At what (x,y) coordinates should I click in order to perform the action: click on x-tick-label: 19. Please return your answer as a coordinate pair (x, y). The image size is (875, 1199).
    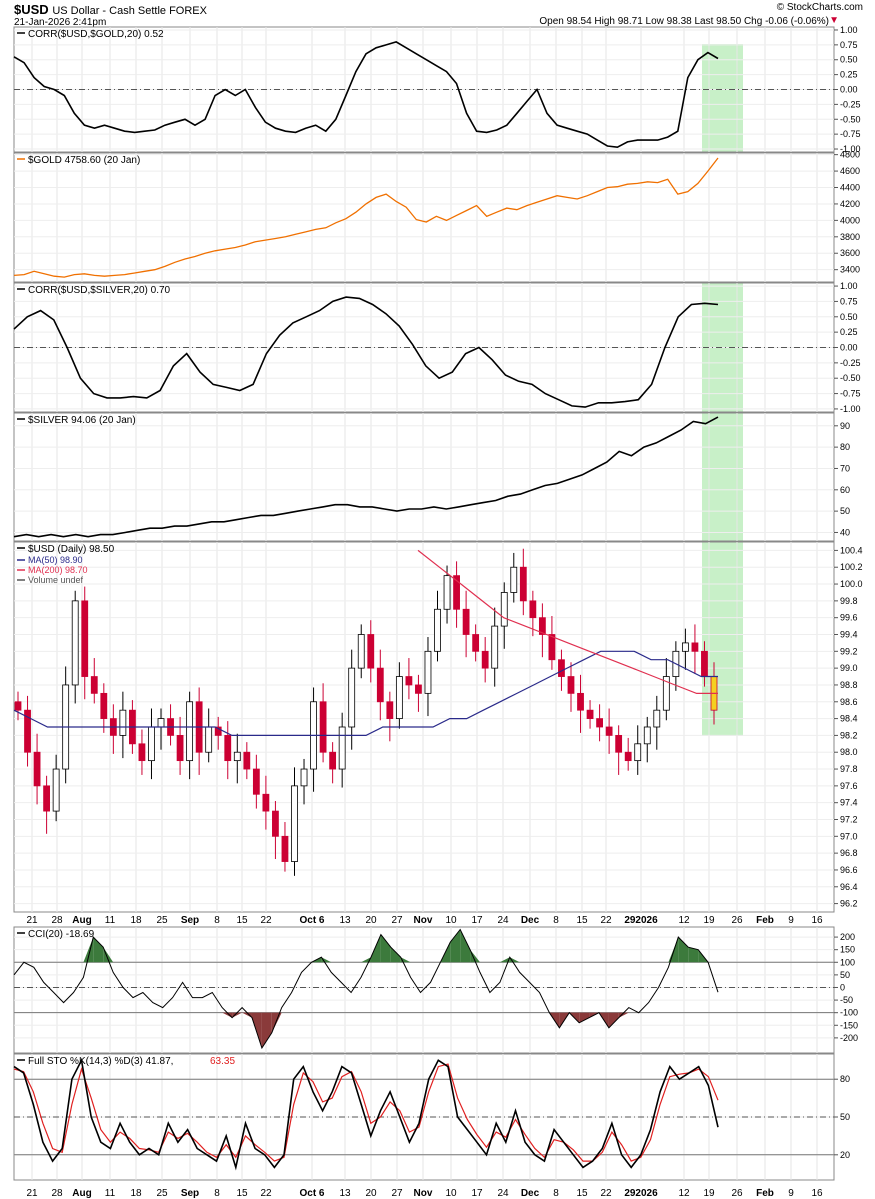
    Looking at the image, I should click on (709, 920).